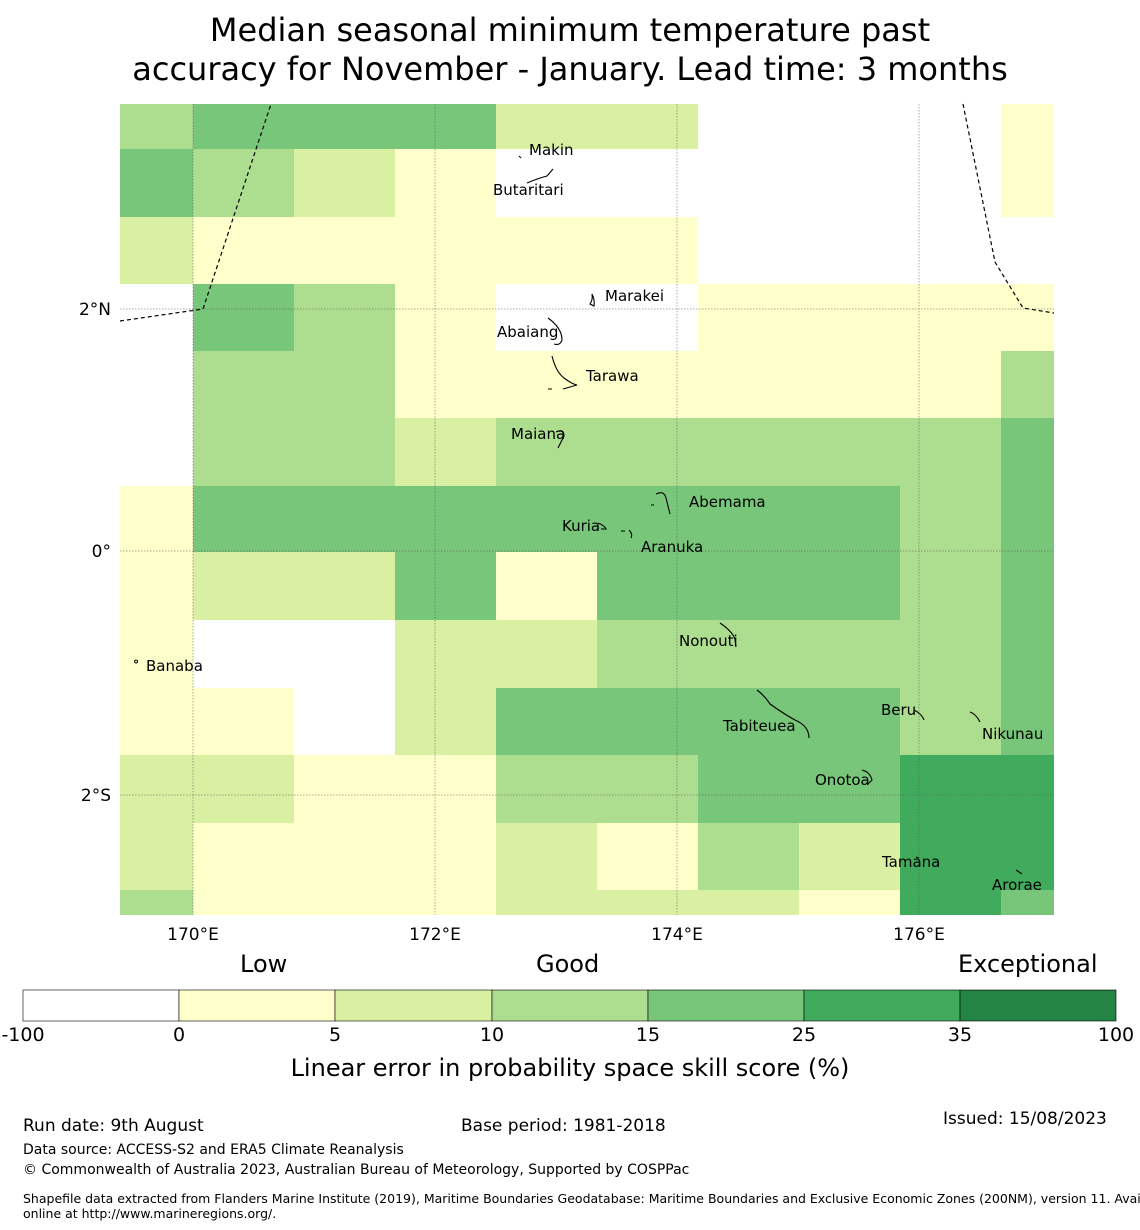 This screenshot has height=1230, width=1140. Describe the element at coordinates (919, 935) in the screenshot. I see `lon-label-176e: 176°E` at that location.